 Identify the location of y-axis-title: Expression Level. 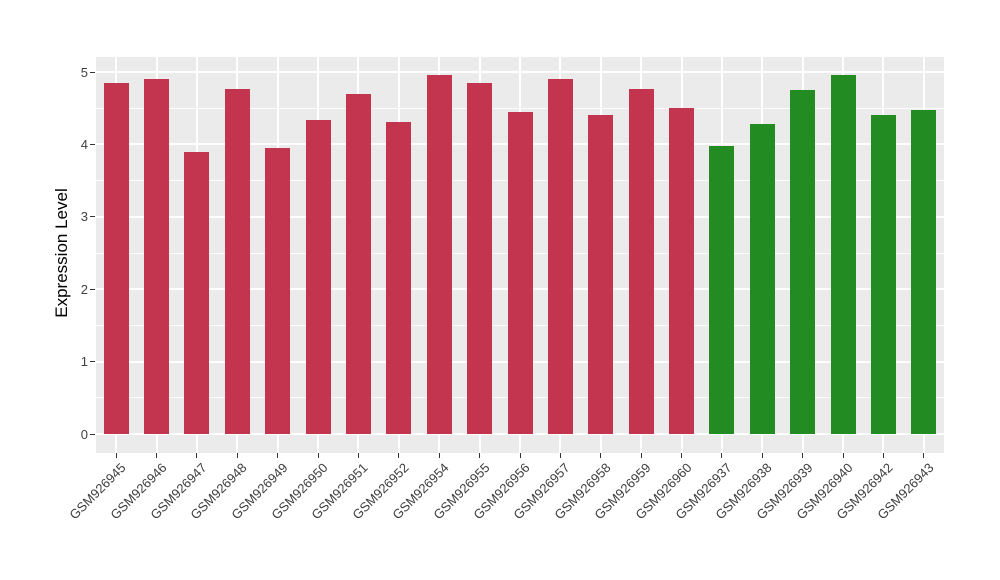
(61, 253).